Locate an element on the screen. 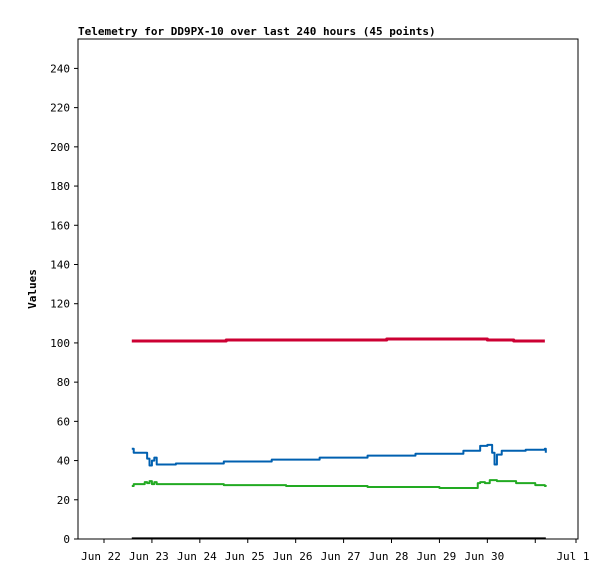 The height and width of the screenshot is (579, 615). y-axis: 0 20 40 60 80 100 120 140 160 180 200 220 240 is located at coordinates (64, 304).